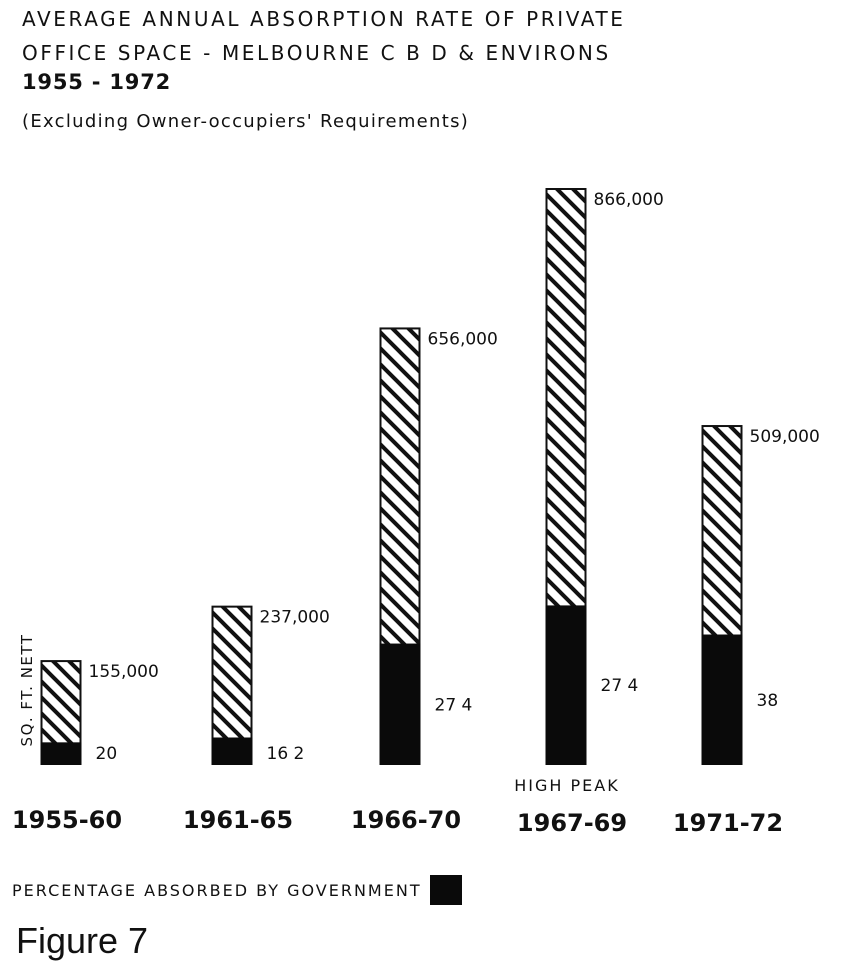  I want to click on value-label-1966-70: 656,000, so click(463, 339).